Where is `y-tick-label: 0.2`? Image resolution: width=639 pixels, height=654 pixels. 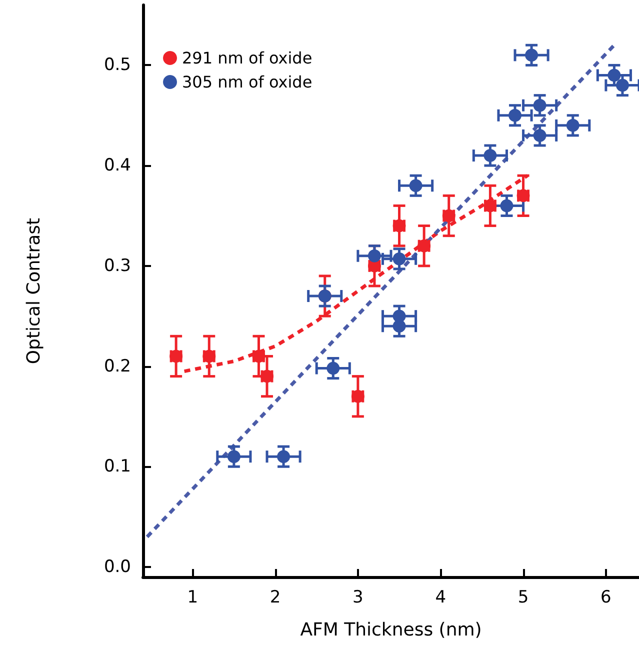
y-tick-label: 0.2 is located at coordinates (117, 366).